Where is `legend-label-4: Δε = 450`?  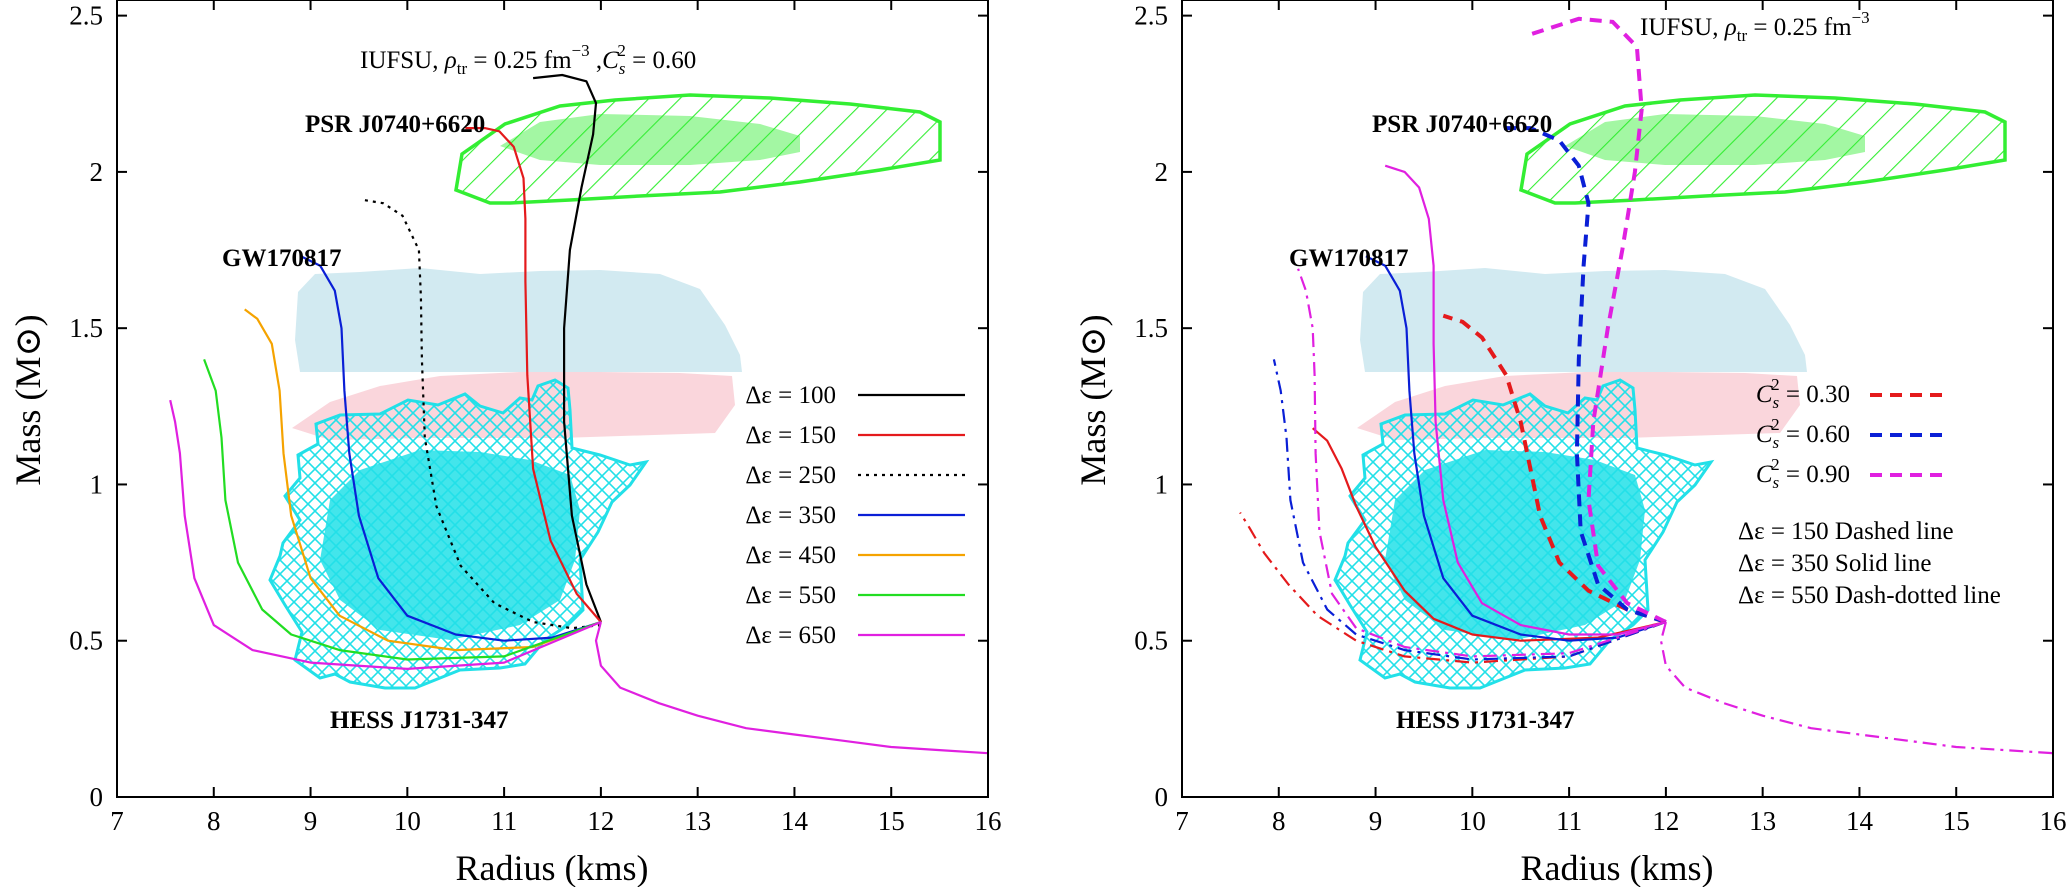
legend-label-4: Δε = 450 is located at coordinates (790, 555).